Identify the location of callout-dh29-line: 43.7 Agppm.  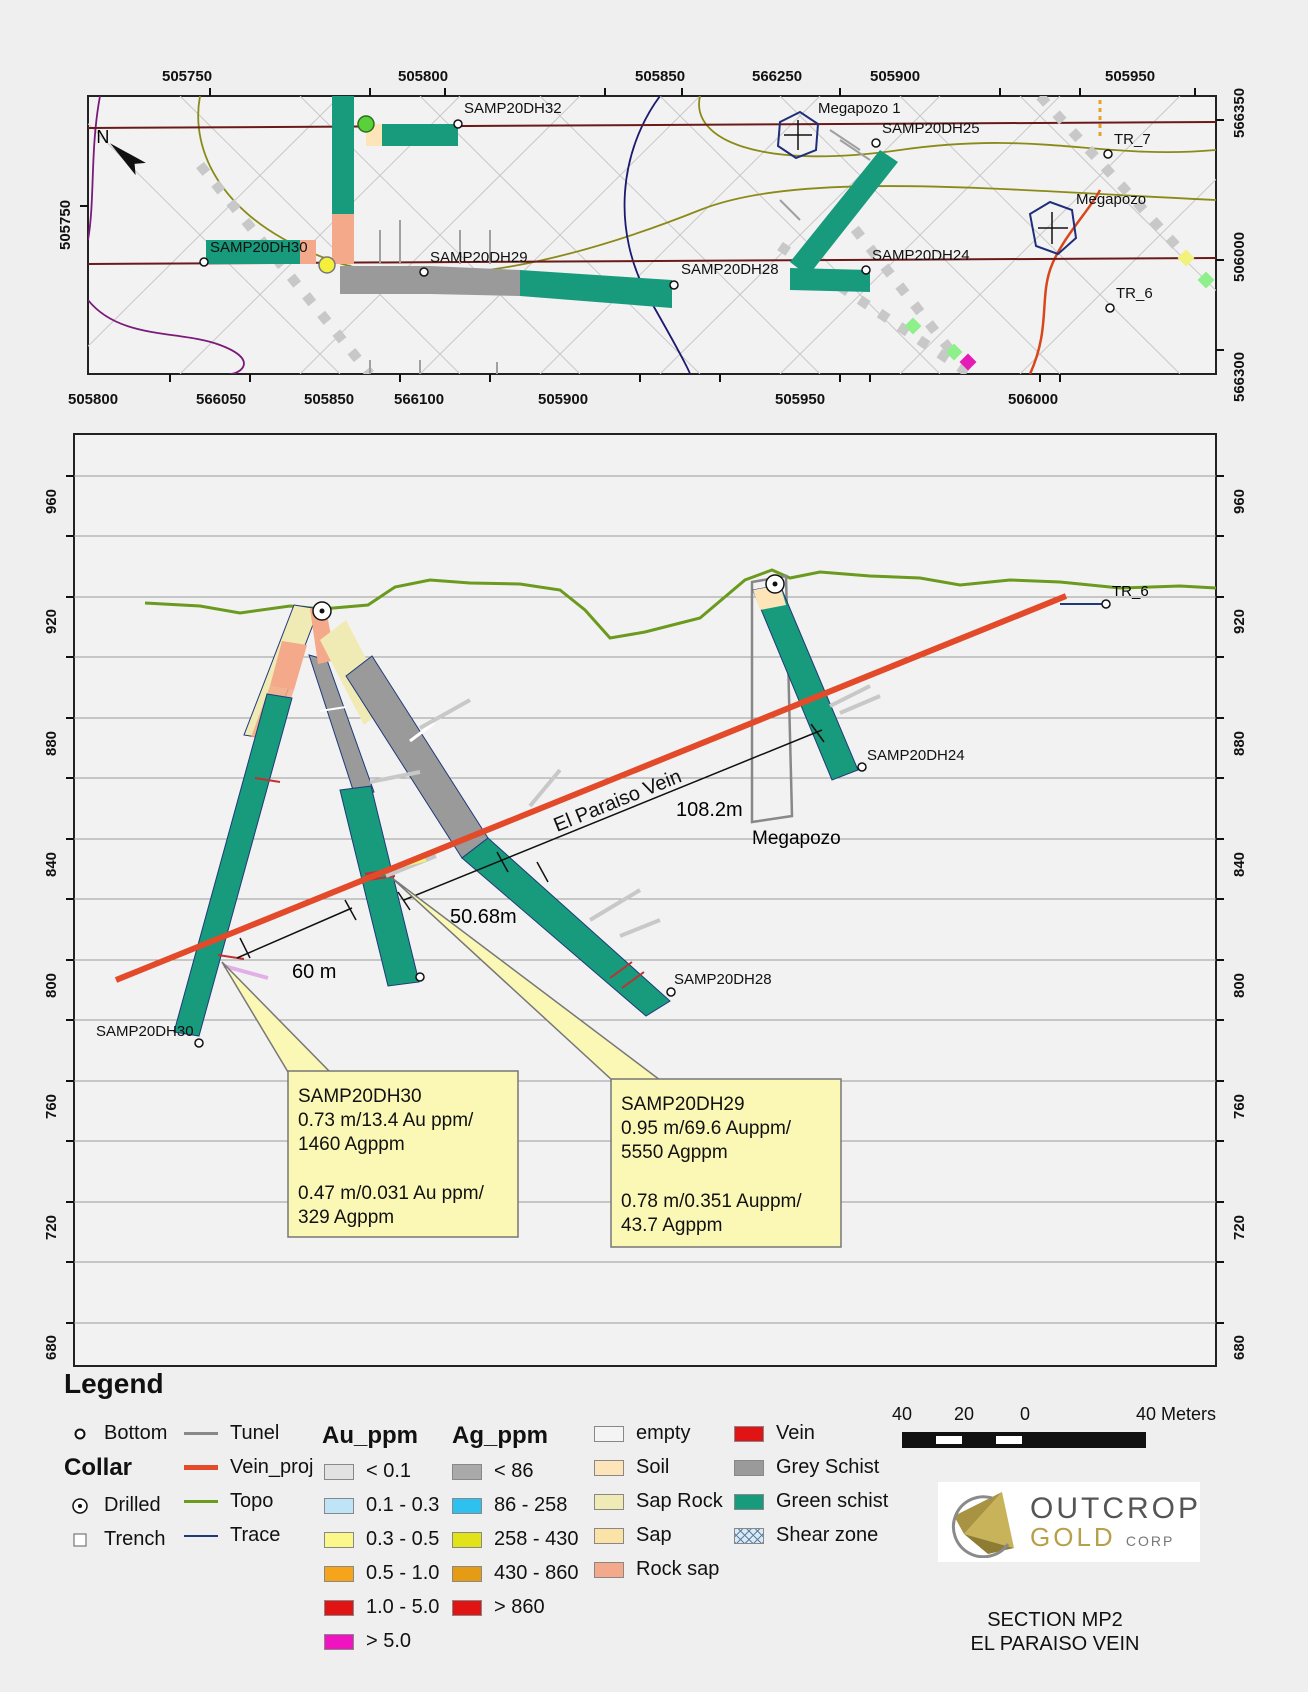
(671, 1225).